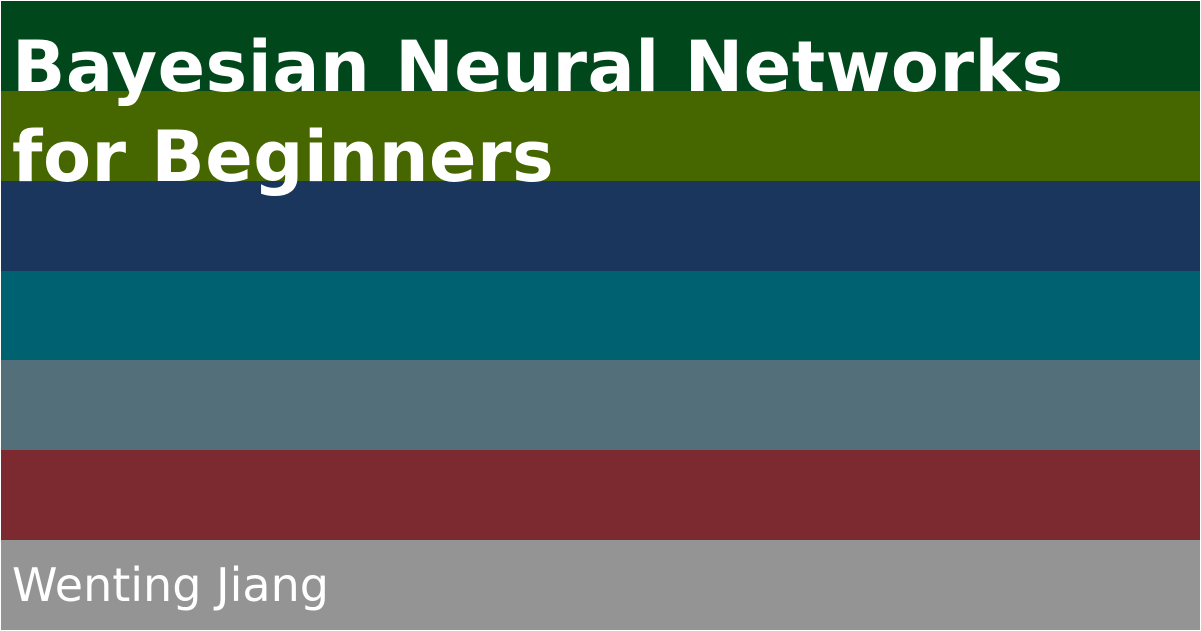 Image resolution: width=1201 pixels, height=631 pixels. I want to click on title-line-1: Bayesian Neural Networks, so click(538, 67).